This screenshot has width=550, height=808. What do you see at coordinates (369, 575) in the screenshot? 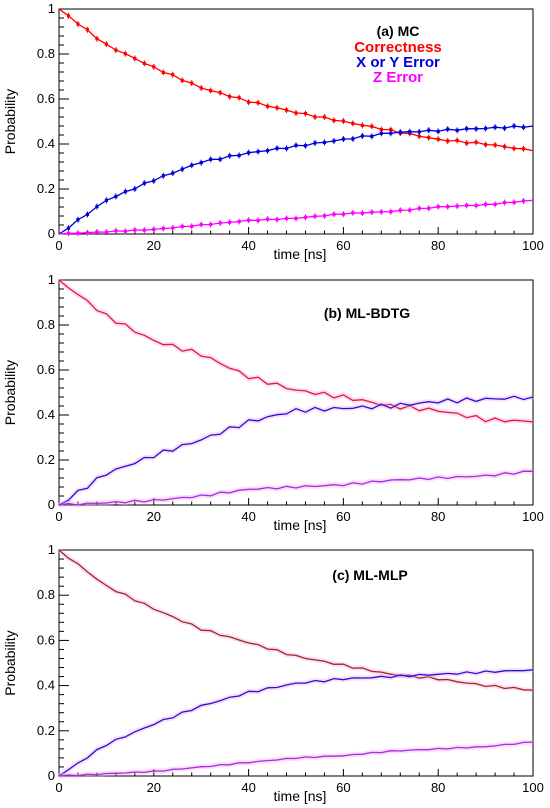
I see `panel-title: (c) ML-MLP` at bounding box center [369, 575].